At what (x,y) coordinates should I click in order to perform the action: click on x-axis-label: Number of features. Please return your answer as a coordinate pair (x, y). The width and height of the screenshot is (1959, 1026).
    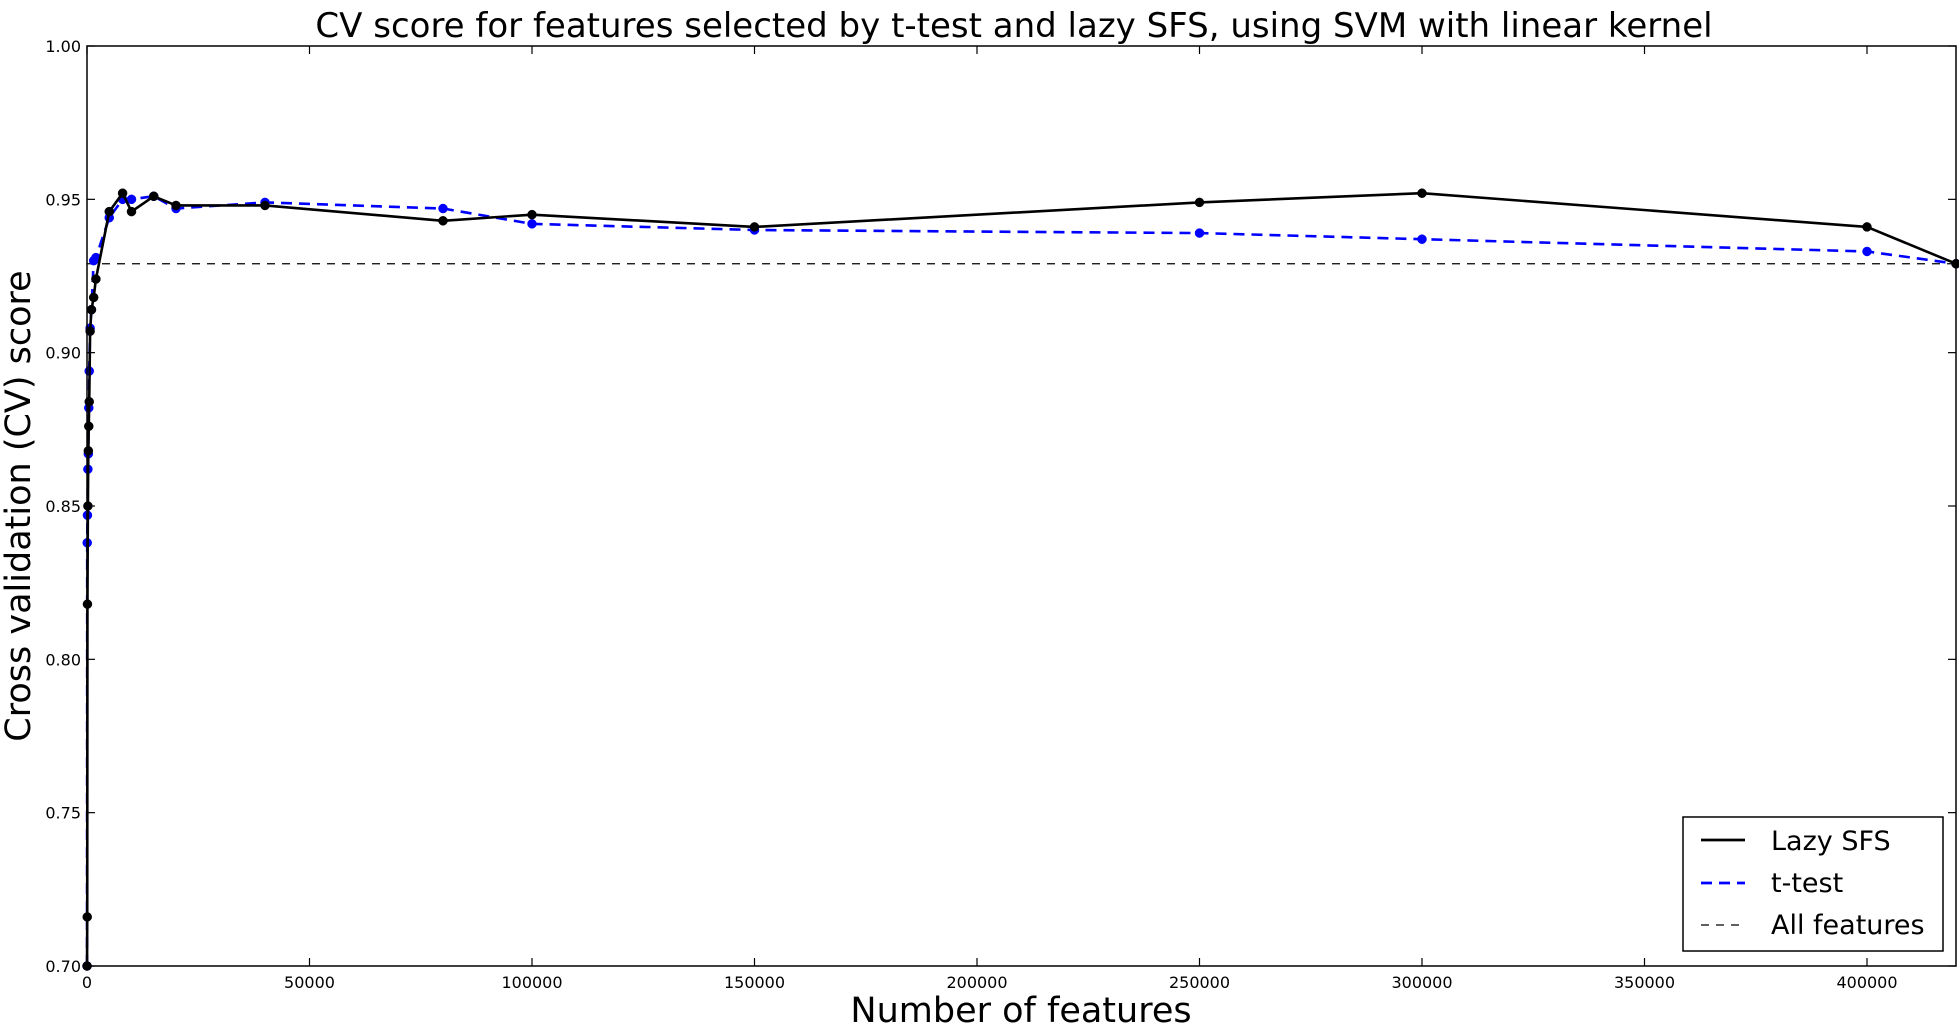
    Looking at the image, I should click on (1020, 1008).